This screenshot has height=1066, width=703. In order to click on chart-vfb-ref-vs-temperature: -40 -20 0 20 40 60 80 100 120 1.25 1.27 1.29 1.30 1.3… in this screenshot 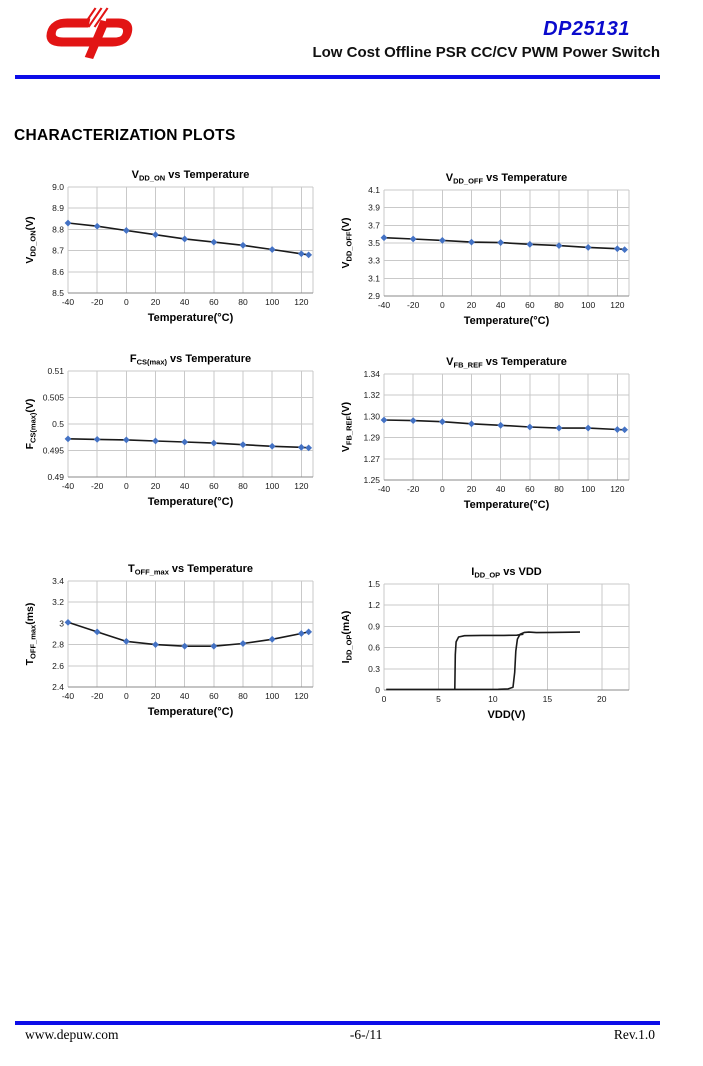, I will do `click(488, 434)`.